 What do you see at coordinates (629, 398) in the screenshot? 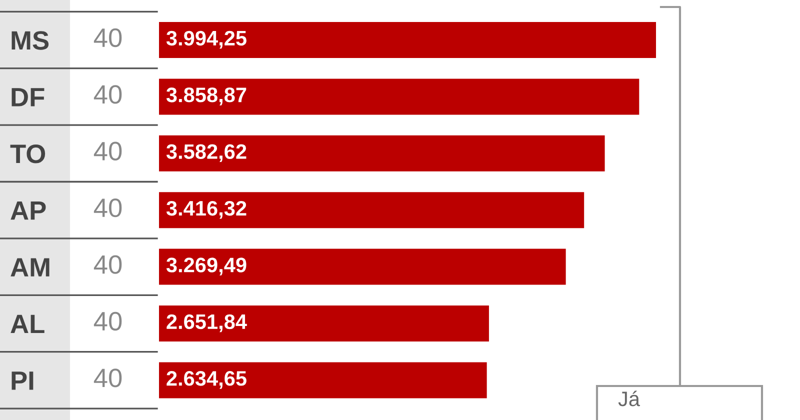
I see `annotation: Já` at bounding box center [629, 398].